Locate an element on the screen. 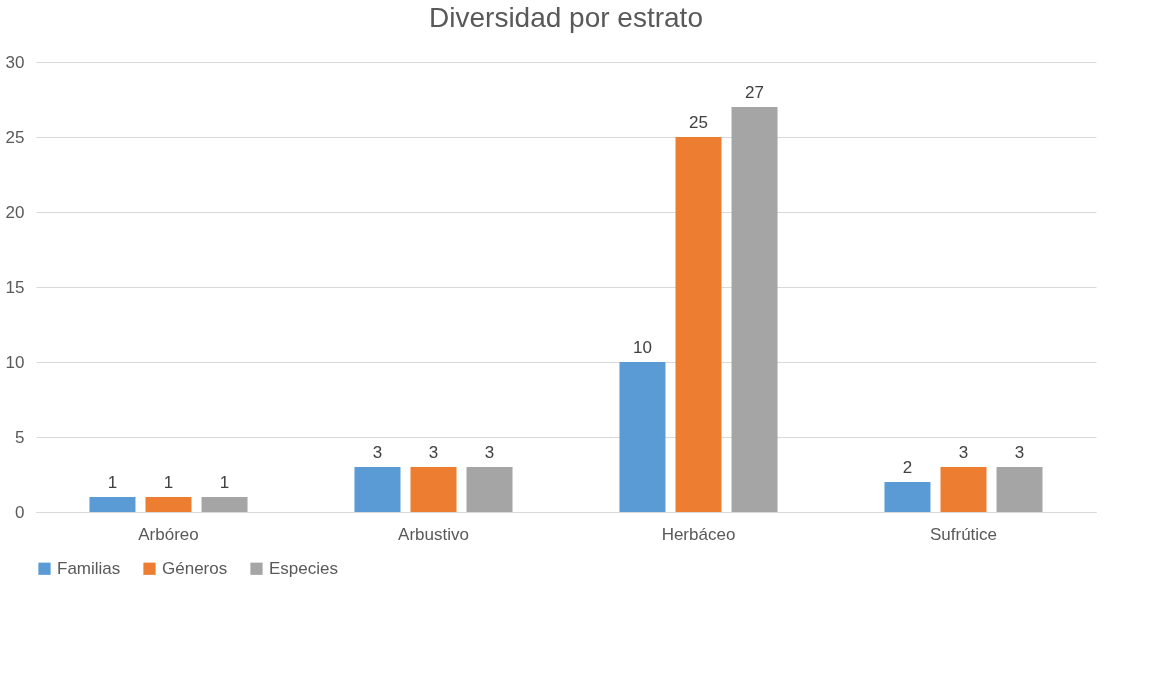 The height and width of the screenshot is (676, 1156). x-tick-label: Herbáceo is located at coordinates (698, 534).